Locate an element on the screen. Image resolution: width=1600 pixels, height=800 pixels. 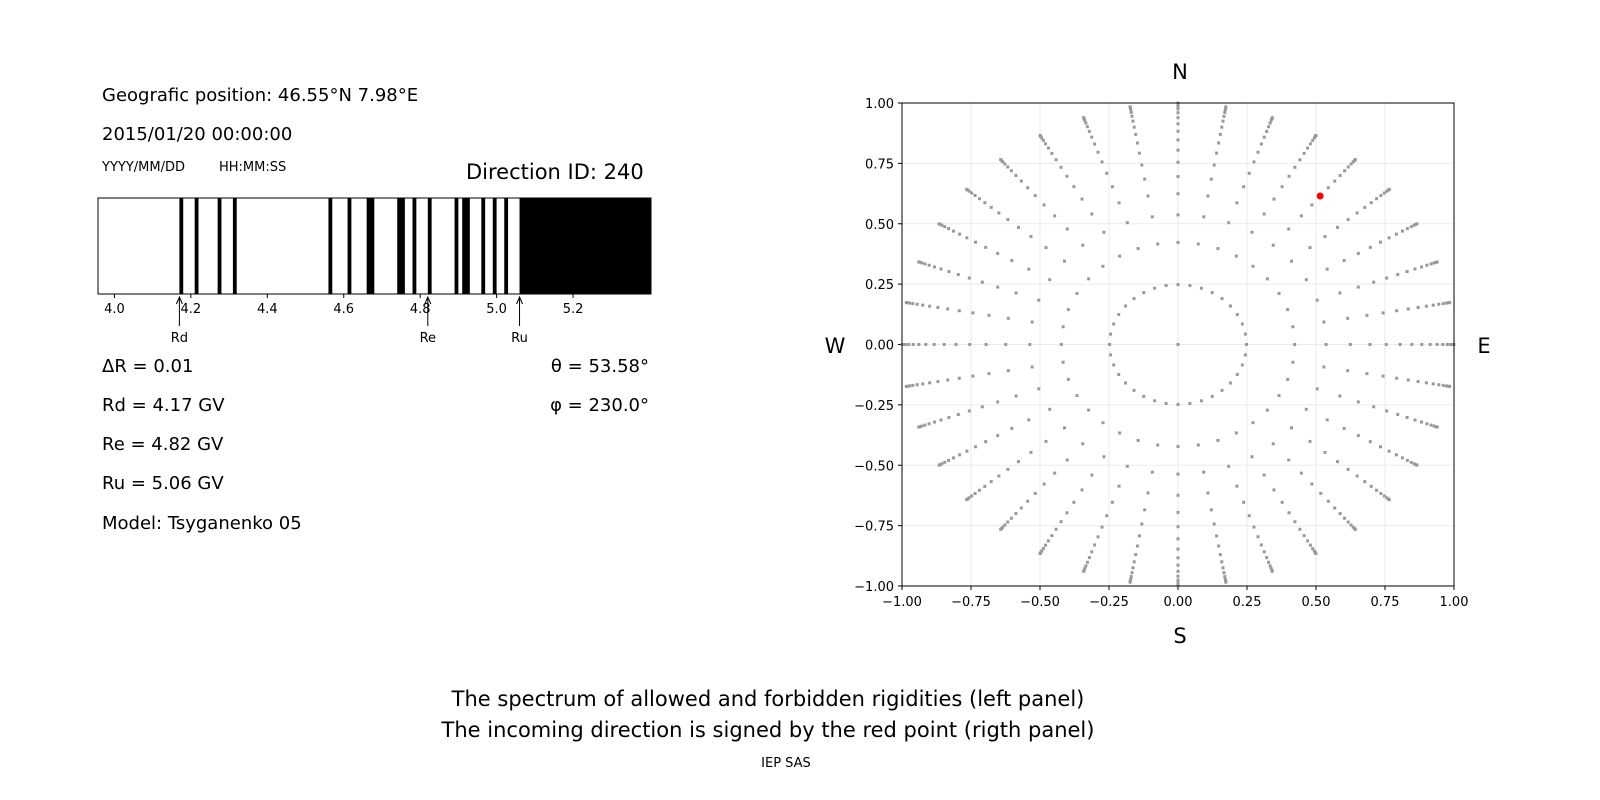
y-tick-label: 0.75 is located at coordinates (879, 164).